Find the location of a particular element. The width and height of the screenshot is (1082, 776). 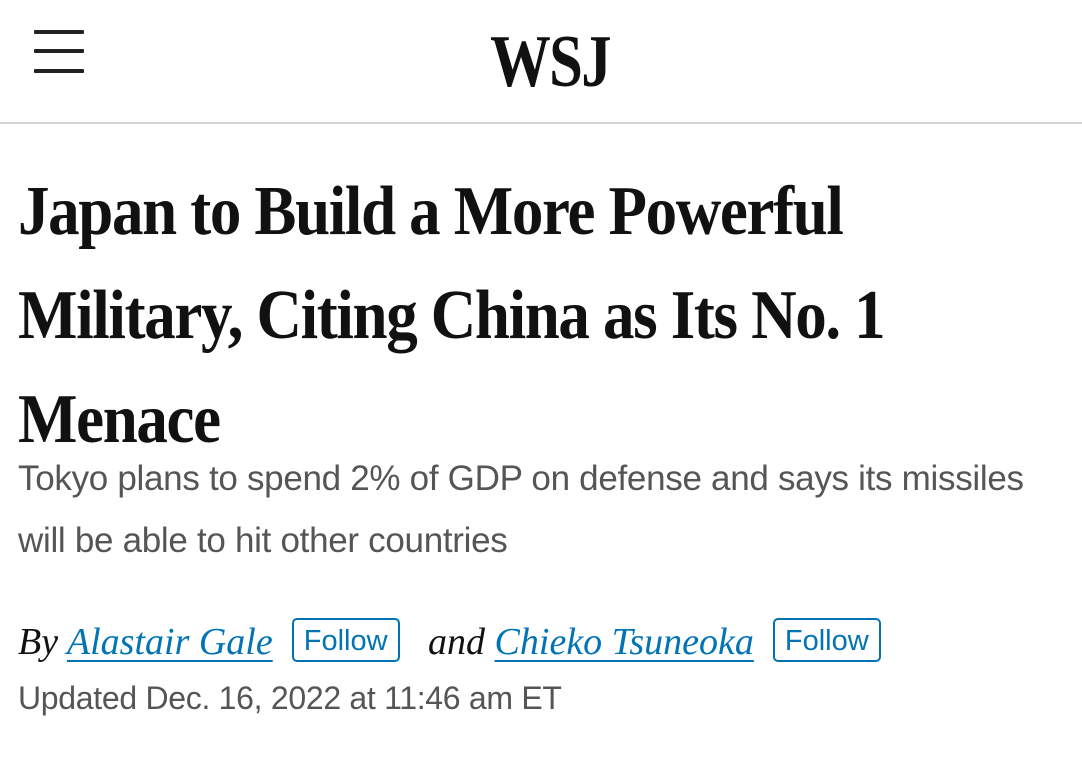

hamburger-menu-icon is located at coordinates (60, 53).